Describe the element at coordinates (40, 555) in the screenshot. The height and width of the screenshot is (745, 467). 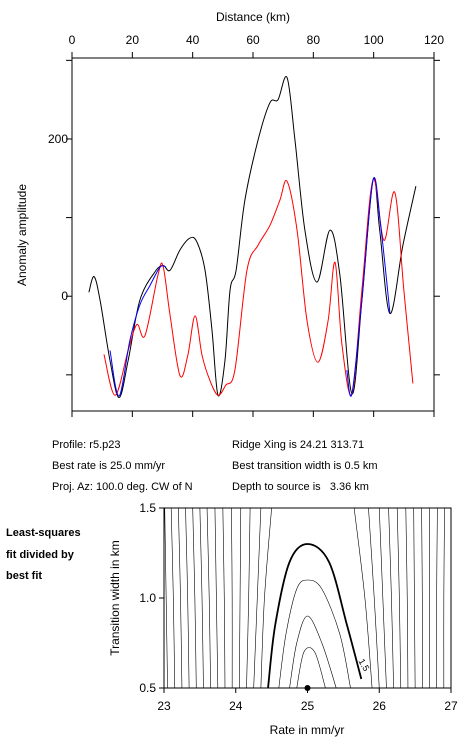
I see `side-label: fit divided by` at that location.